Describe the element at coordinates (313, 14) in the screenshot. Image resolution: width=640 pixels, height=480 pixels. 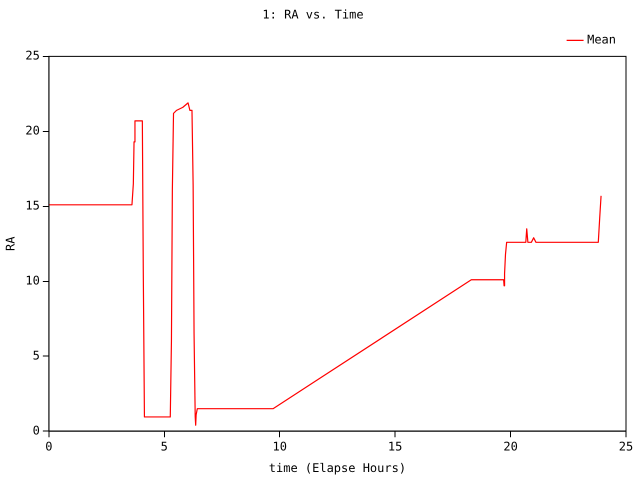
I see `chart-title: 1: RA vs. Time` at that location.